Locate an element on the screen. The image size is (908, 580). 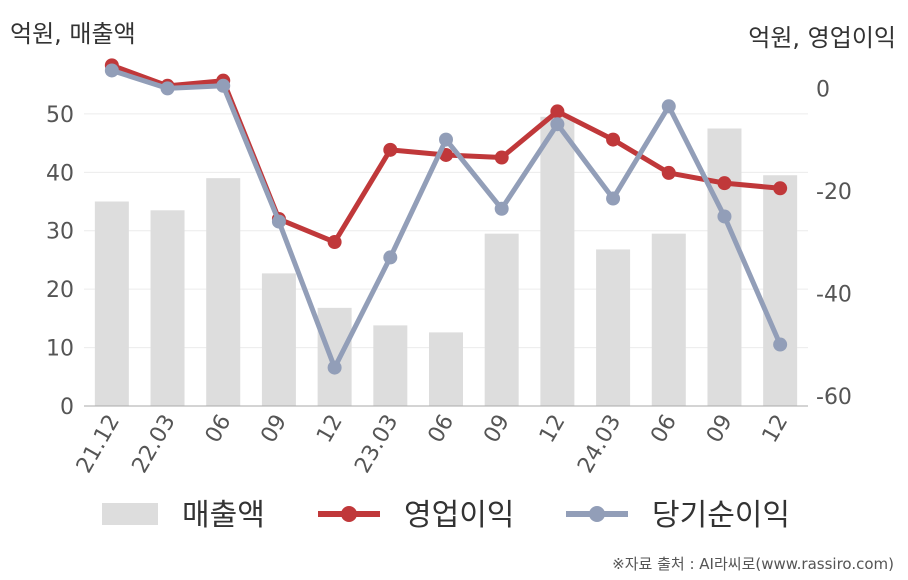
x-tick-label: 24.03 is located at coordinates (599, 444).